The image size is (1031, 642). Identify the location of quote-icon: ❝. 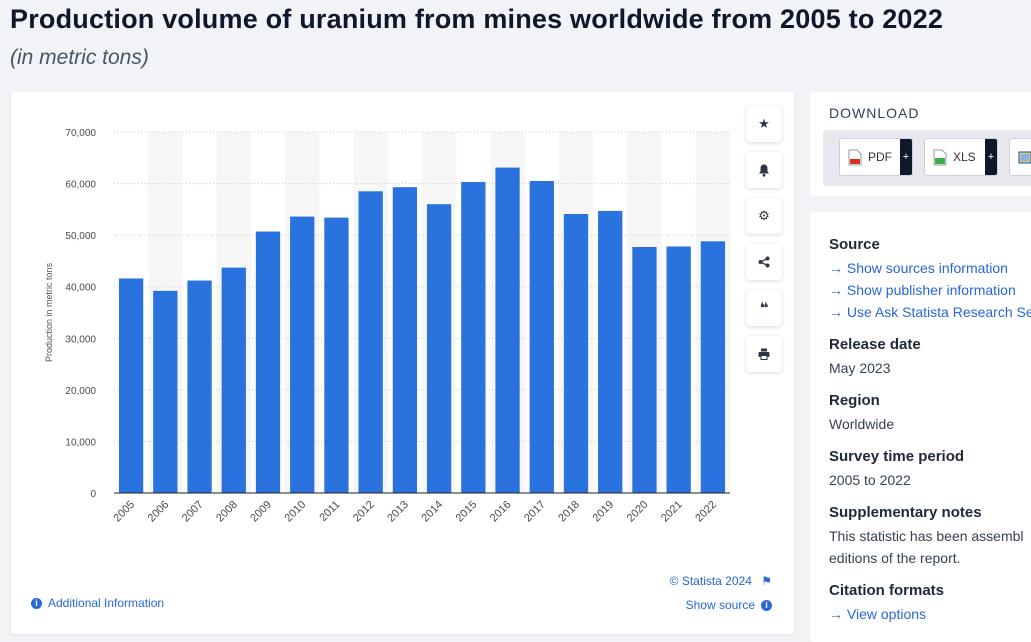
(764, 308).